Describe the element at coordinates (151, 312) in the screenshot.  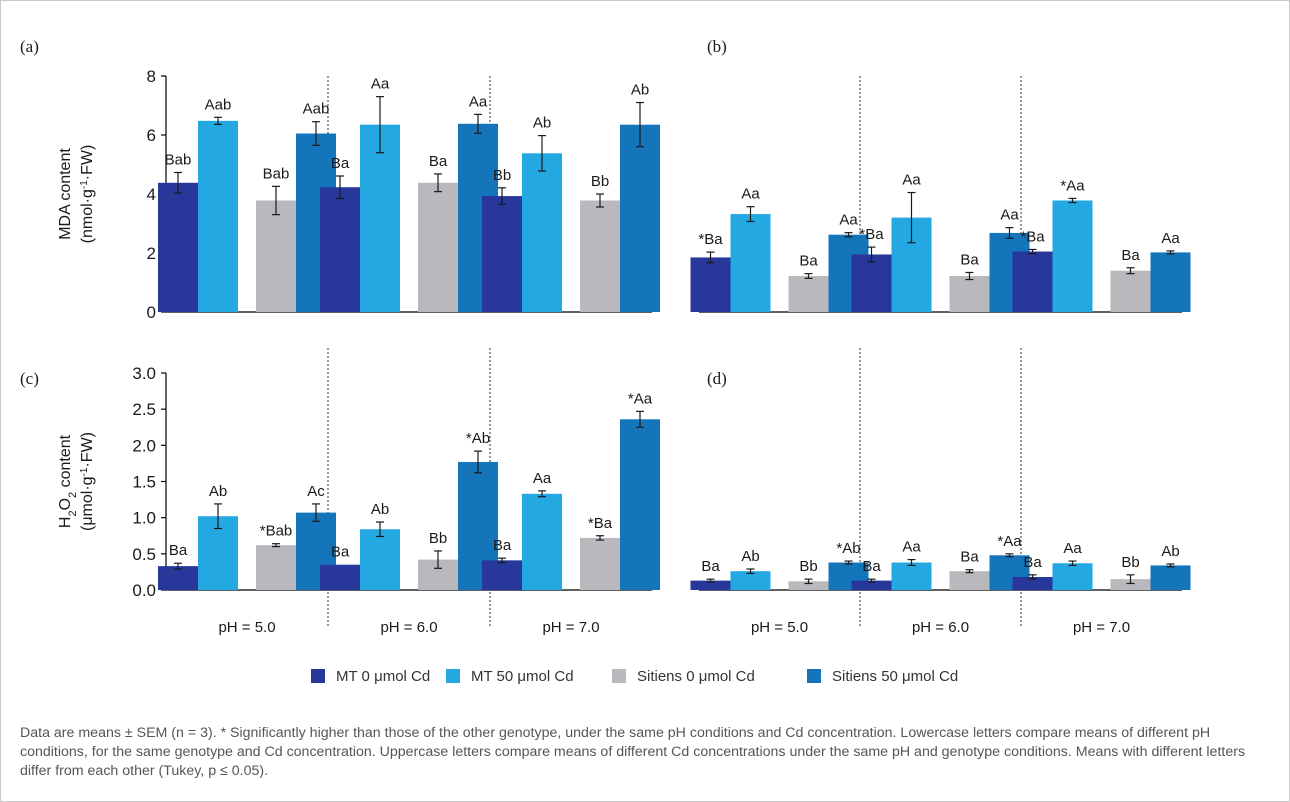
I see `y-tick-label: 0` at that location.